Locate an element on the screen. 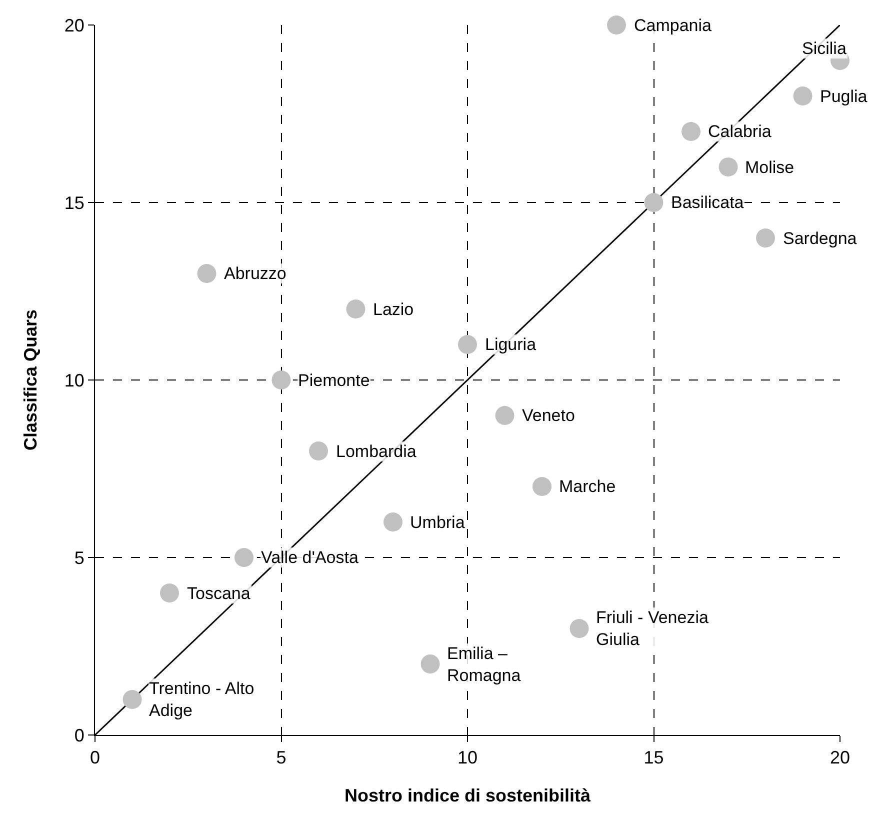 The image size is (884, 832). annotation: Lazio is located at coordinates (393, 309).